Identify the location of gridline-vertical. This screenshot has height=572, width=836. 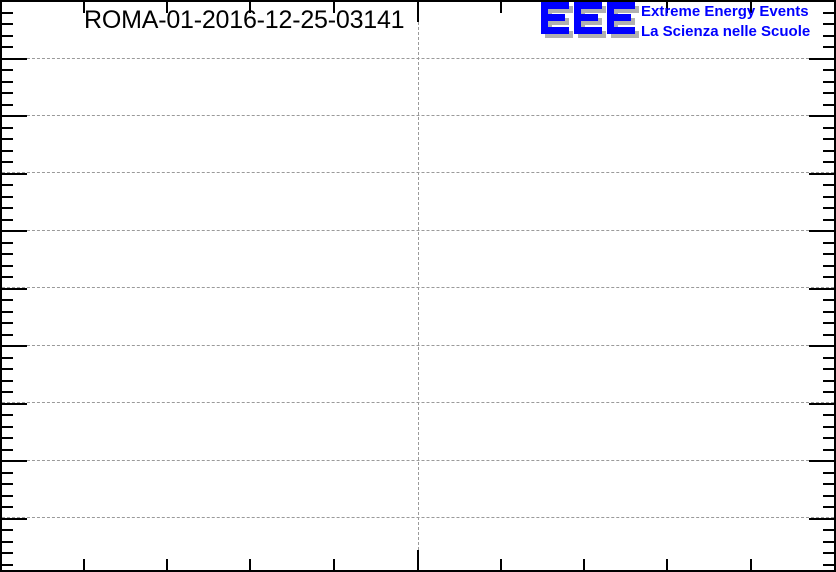
(418, 286).